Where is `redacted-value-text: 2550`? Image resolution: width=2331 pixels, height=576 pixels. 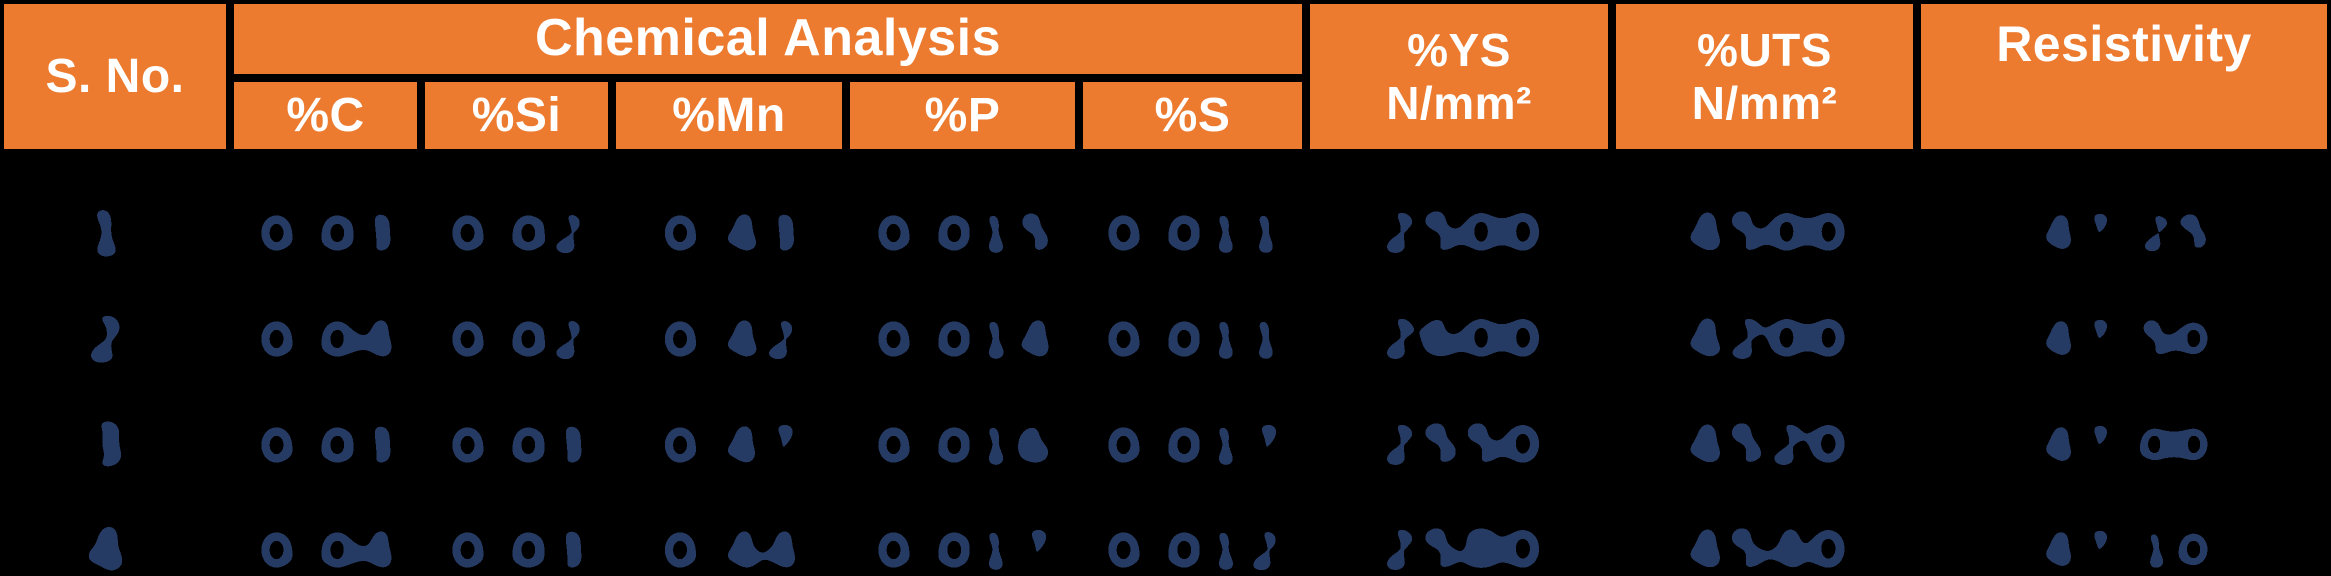
redacted-value-text: 2550 is located at coordinates (1459, 446).